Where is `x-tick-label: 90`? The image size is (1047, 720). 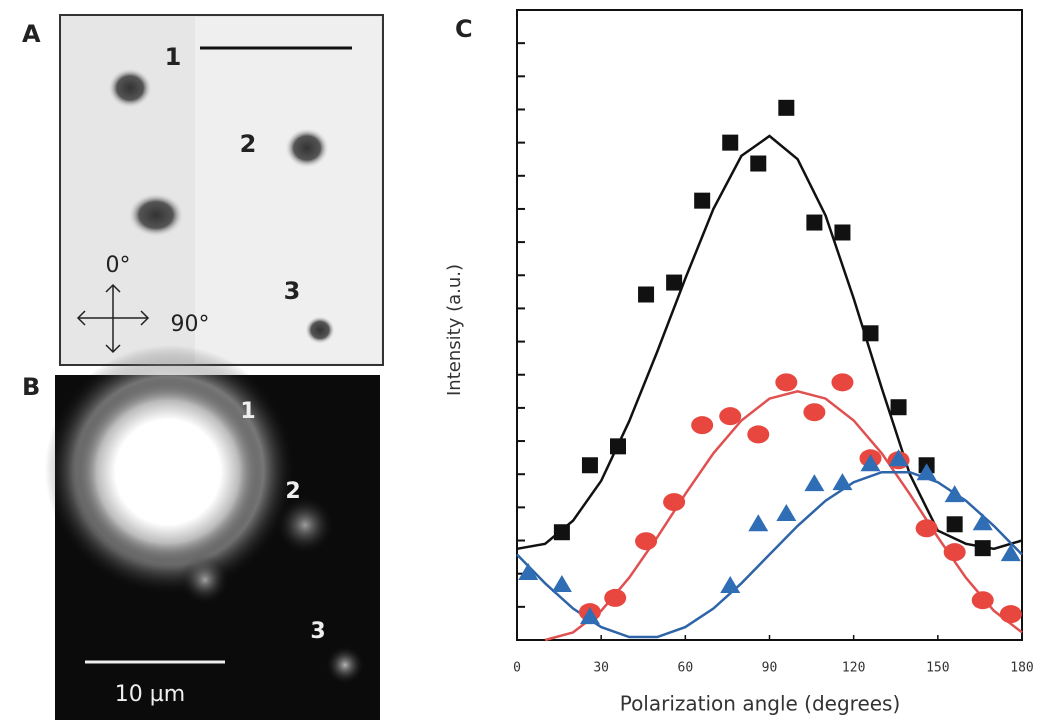 x-tick-label: 90 is located at coordinates (770, 668).